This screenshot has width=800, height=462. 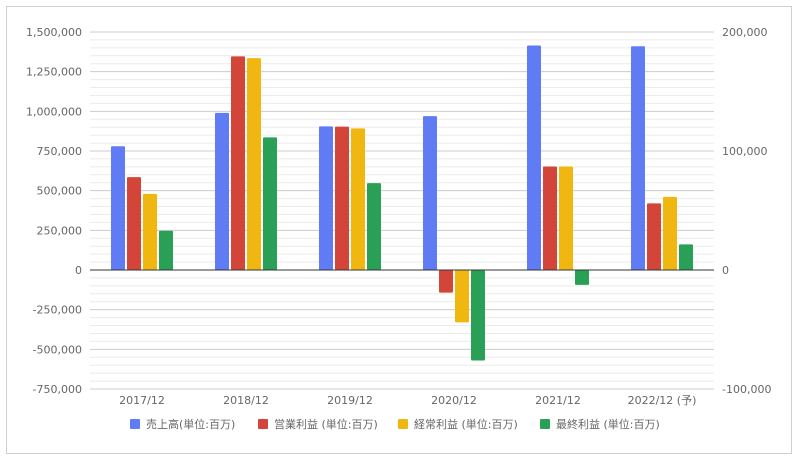 I want to click on left-tick-label: -750,000, so click(x=57, y=389).